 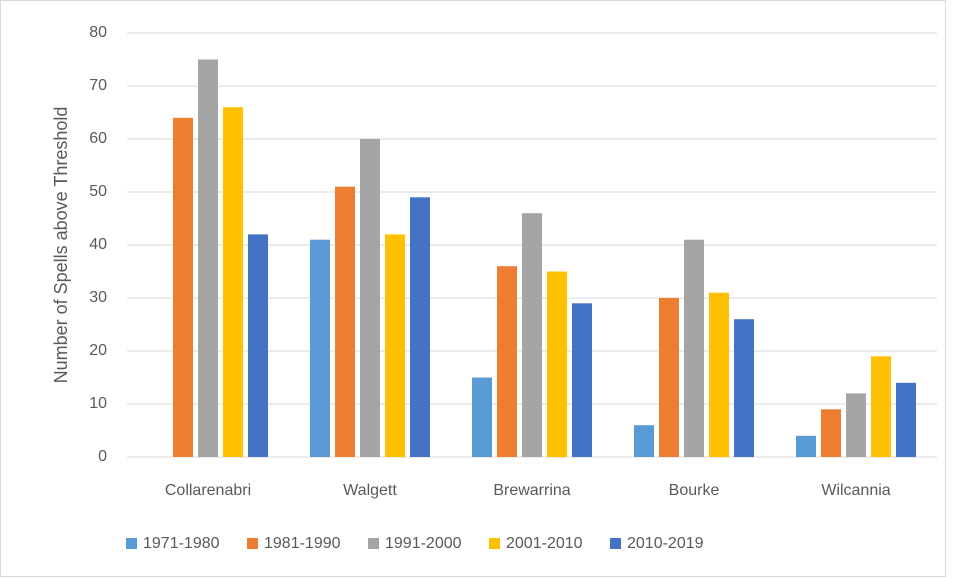 What do you see at coordinates (208, 490) in the screenshot?
I see `x-tick-label: Collarenabri` at bounding box center [208, 490].